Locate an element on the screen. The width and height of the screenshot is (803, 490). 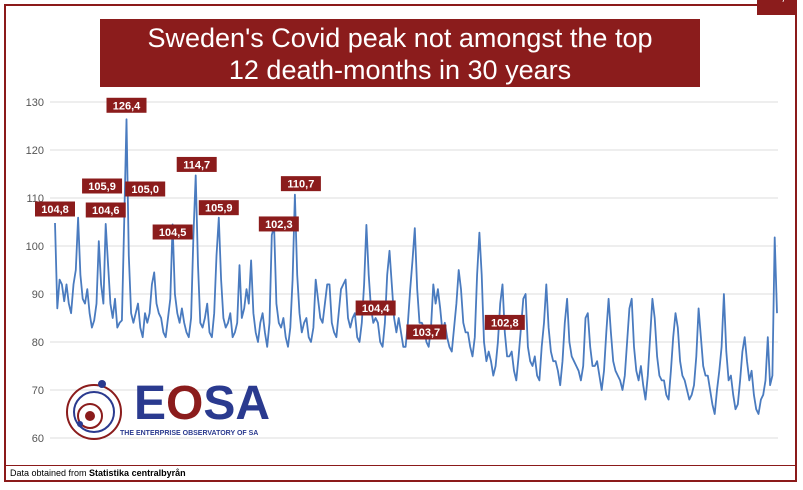
data-label: 104,5 is located at coordinates (172, 232).